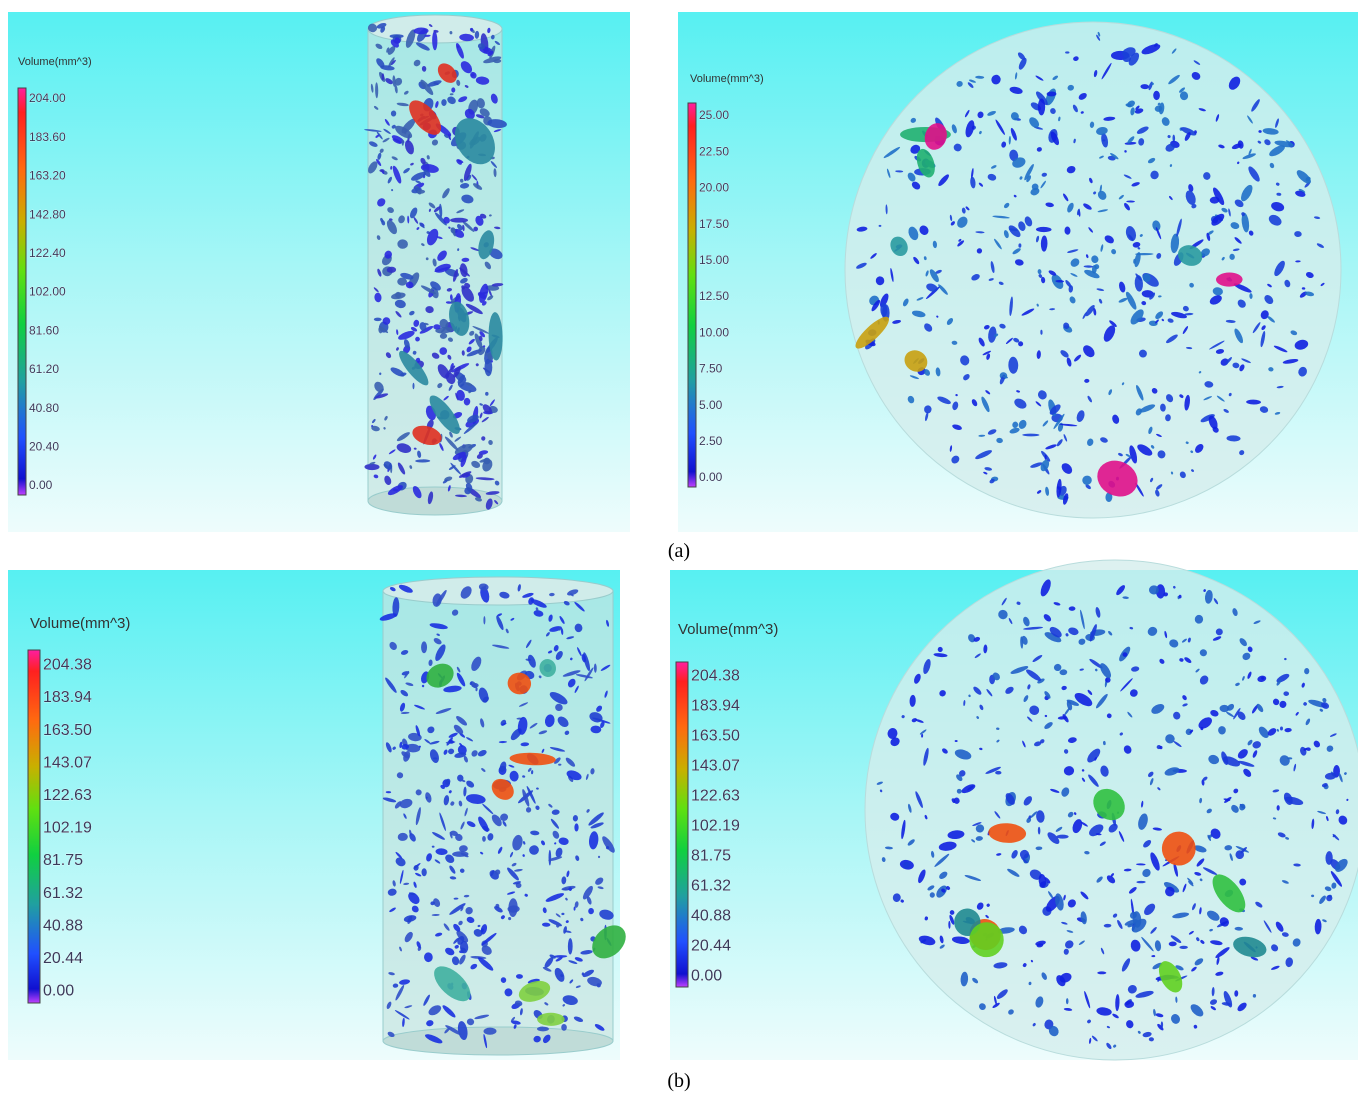  What do you see at coordinates (80, 623) in the screenshot?
I see `legend-title: Volume(mm^3)` at bounding box center [80, 623].